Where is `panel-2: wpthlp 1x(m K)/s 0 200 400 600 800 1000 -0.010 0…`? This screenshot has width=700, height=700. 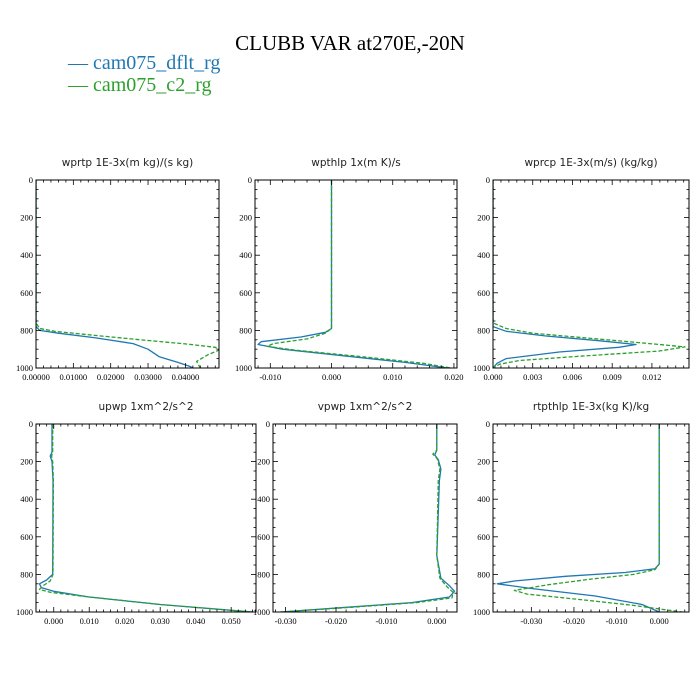
panel-2: wpthlp 1x(m K)/s 0 200 400 600 800 1000 -0.010 0… is located at coordinates (349, 269).